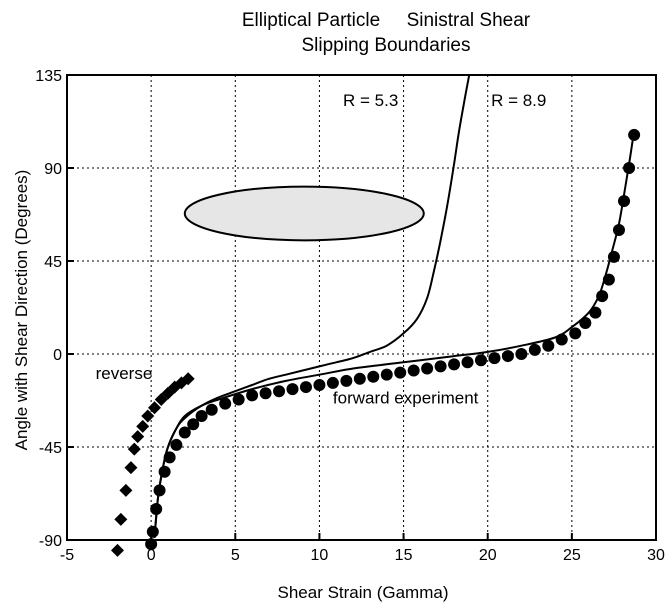  I want to click on particle-ellipse-group, so click(304, 213).